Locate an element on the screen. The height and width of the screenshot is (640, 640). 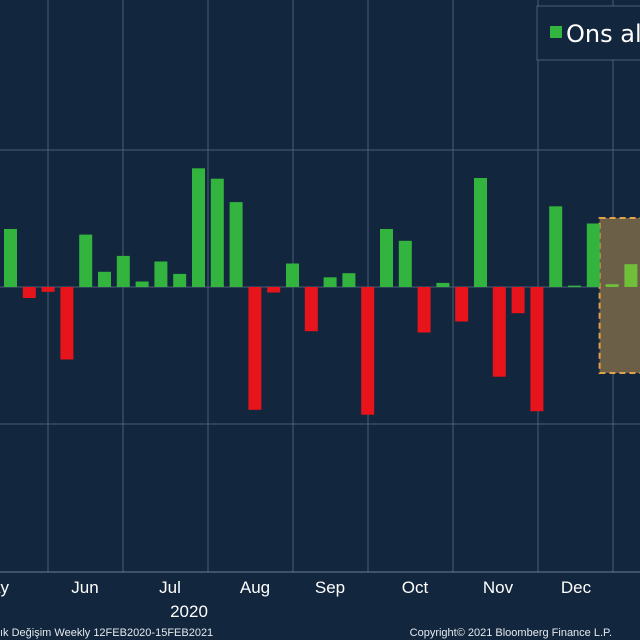
highlight-region is located at coordinates (619, 295).